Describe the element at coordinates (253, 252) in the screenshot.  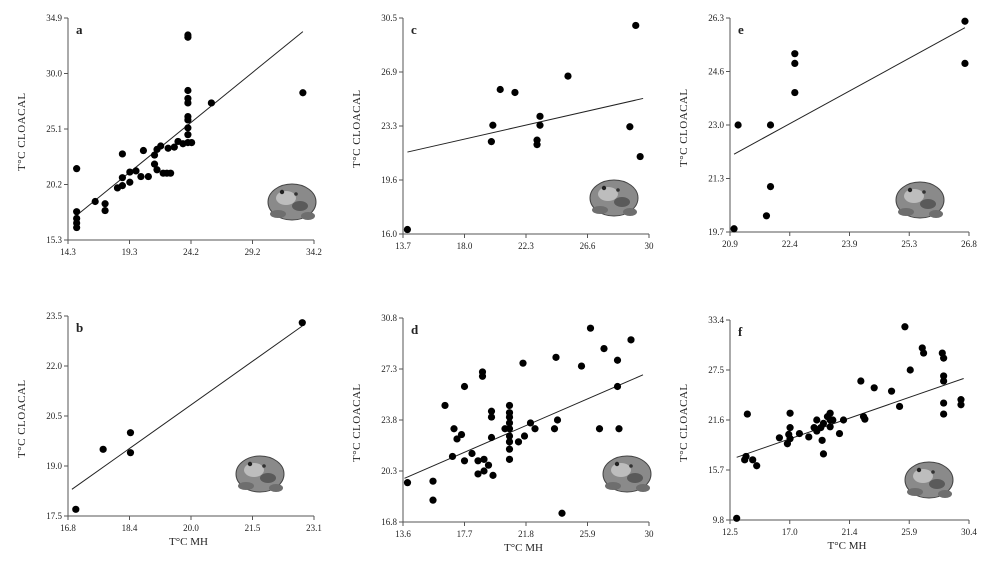
I see `x-tick-label: 29.2` at that location.